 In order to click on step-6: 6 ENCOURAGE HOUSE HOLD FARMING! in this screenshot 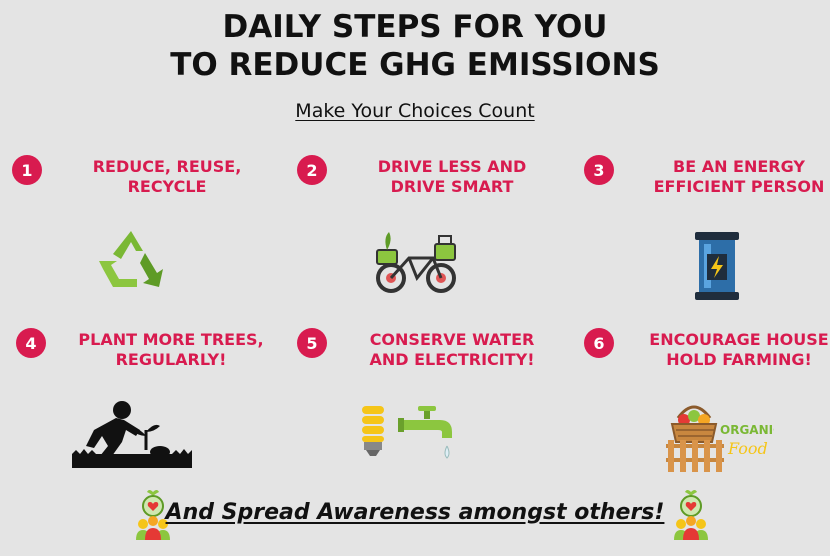, I will do `click(707, 358)`.